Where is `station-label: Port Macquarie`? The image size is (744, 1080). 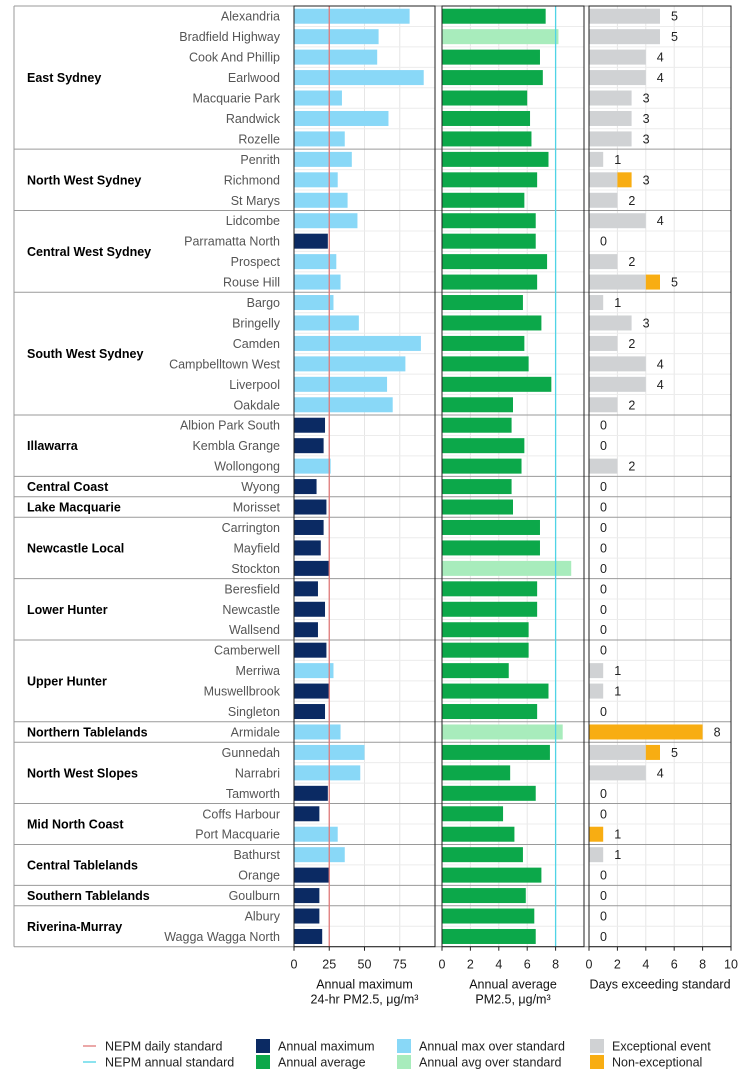
station-label: Port Macquarie is located at coordinates (237, 835).